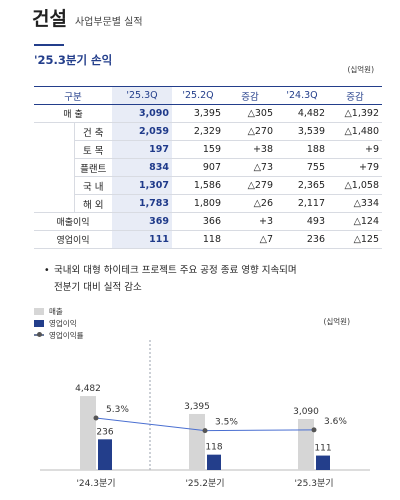 This screenshot has height=500, width=400. What do you see at coordinates (250, 131) in the screenshot?
I see `cell-qoq: △270` at bounding box center [250, 131].